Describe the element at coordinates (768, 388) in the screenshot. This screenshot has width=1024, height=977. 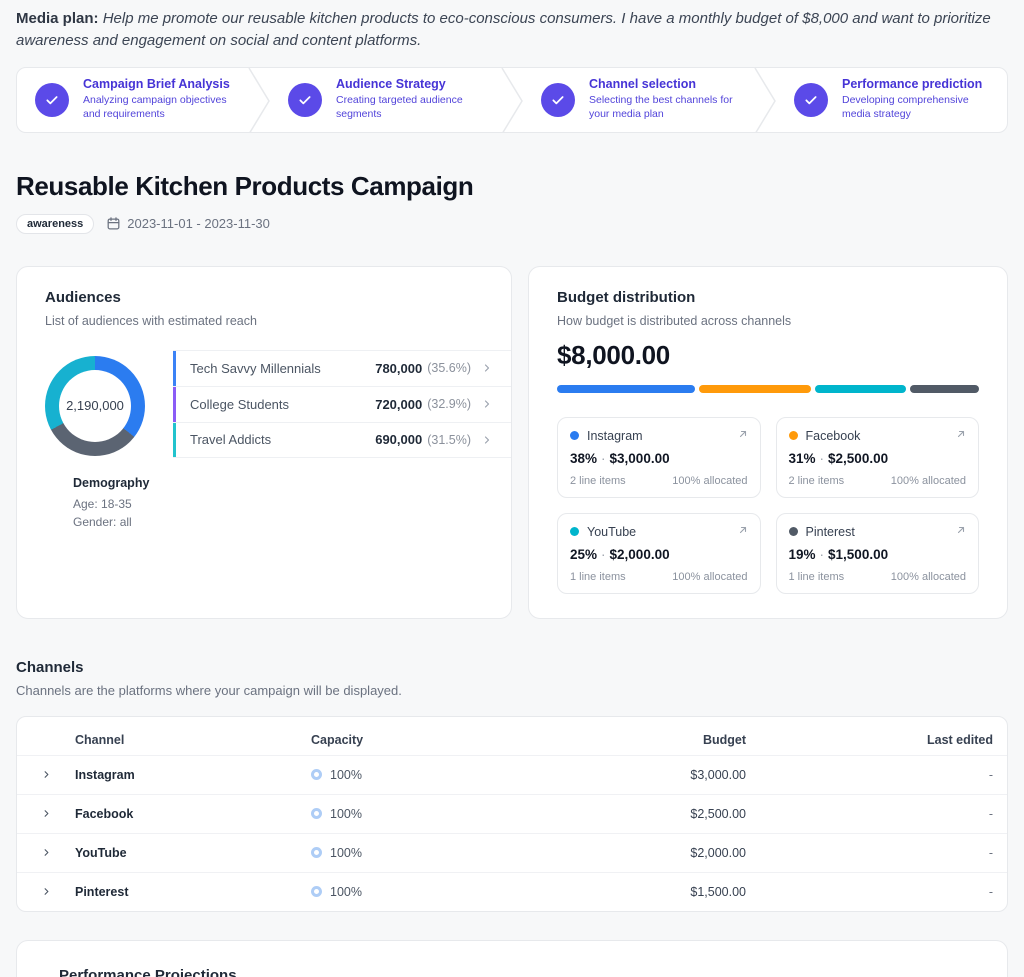
I see `budget-stacked-bar` at that location.